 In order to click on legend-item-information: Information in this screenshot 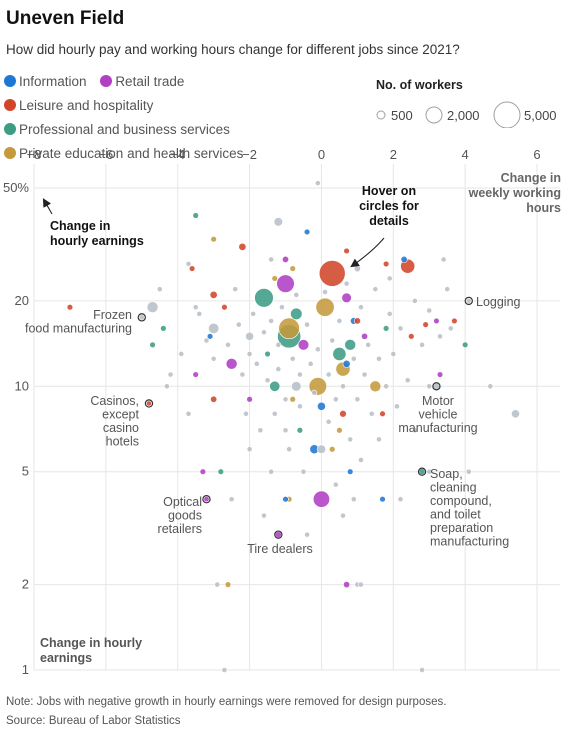, I will do `click(45, 82)`.